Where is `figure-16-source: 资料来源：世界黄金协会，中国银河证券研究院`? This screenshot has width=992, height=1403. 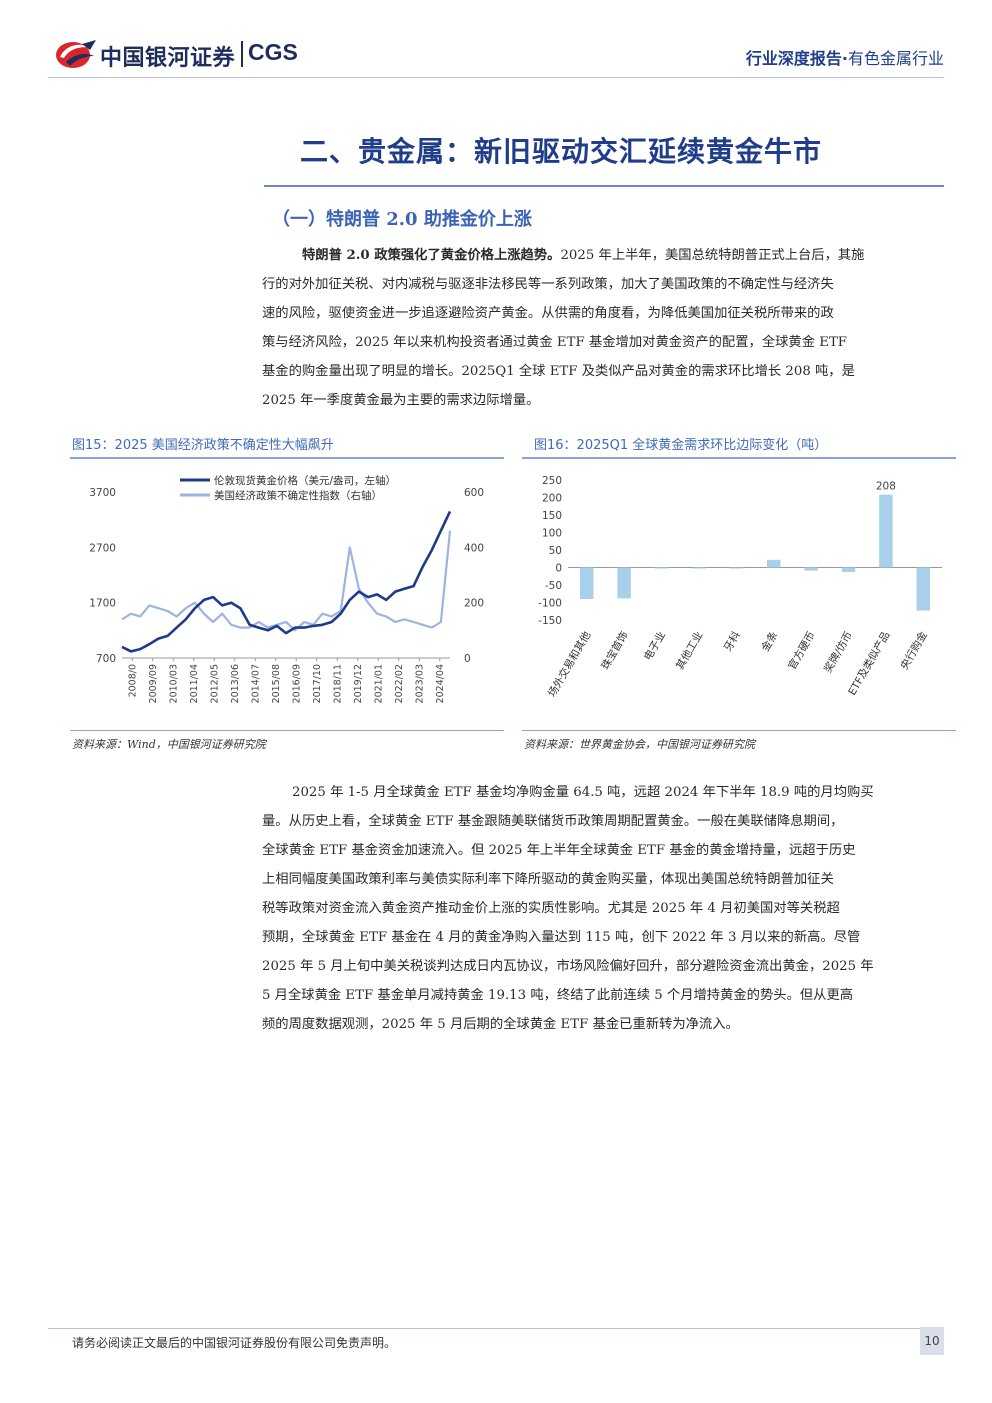
figure-16-source: 资料来源：世界黄金协会，中国银河证券研究院 is located at coordinates (639, 744).